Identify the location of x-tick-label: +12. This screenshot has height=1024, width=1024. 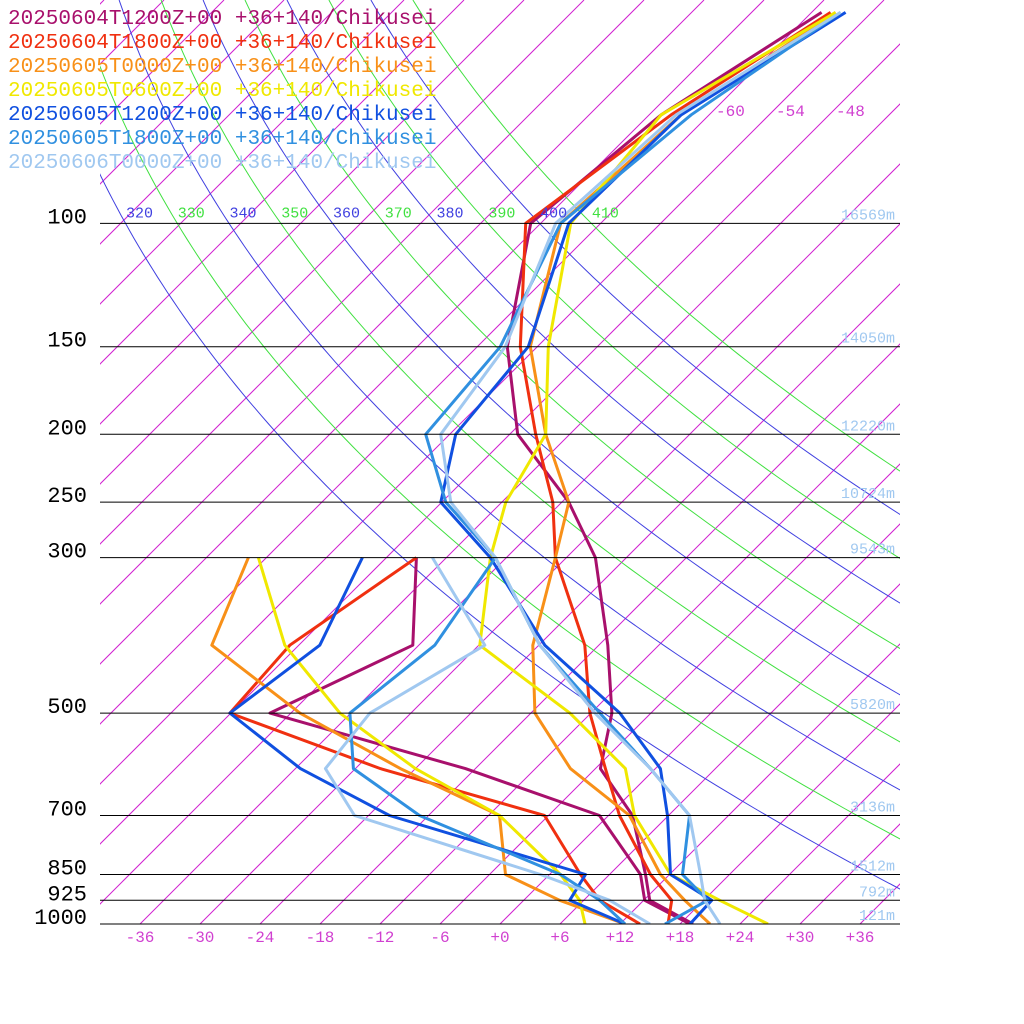
(620, 938).